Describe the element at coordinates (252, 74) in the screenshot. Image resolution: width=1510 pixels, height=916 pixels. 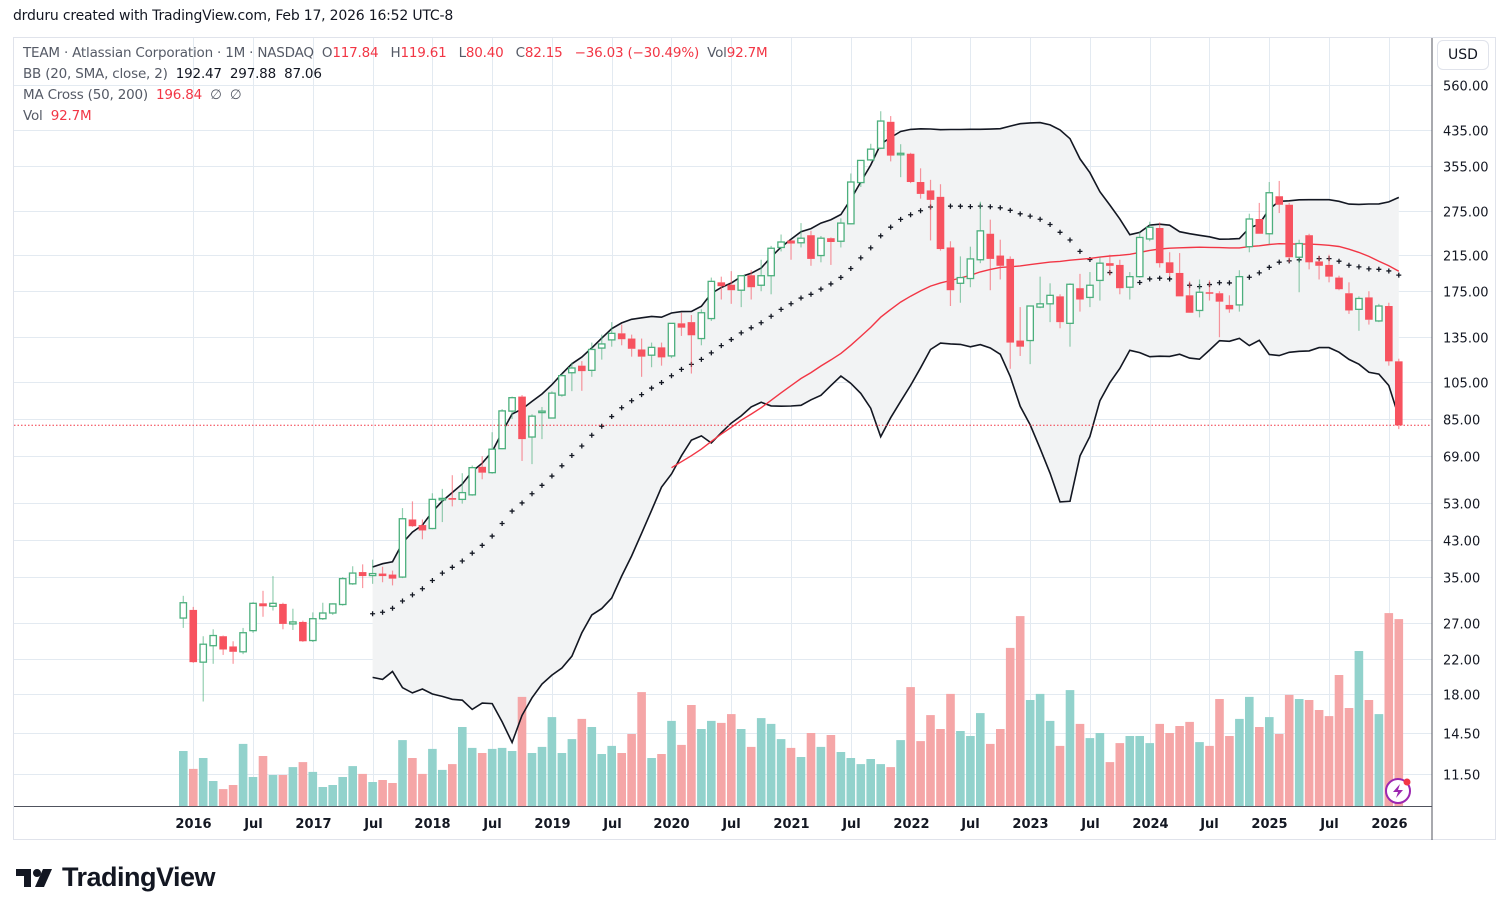
I see `bb-upper-value: 297.88` at that location.